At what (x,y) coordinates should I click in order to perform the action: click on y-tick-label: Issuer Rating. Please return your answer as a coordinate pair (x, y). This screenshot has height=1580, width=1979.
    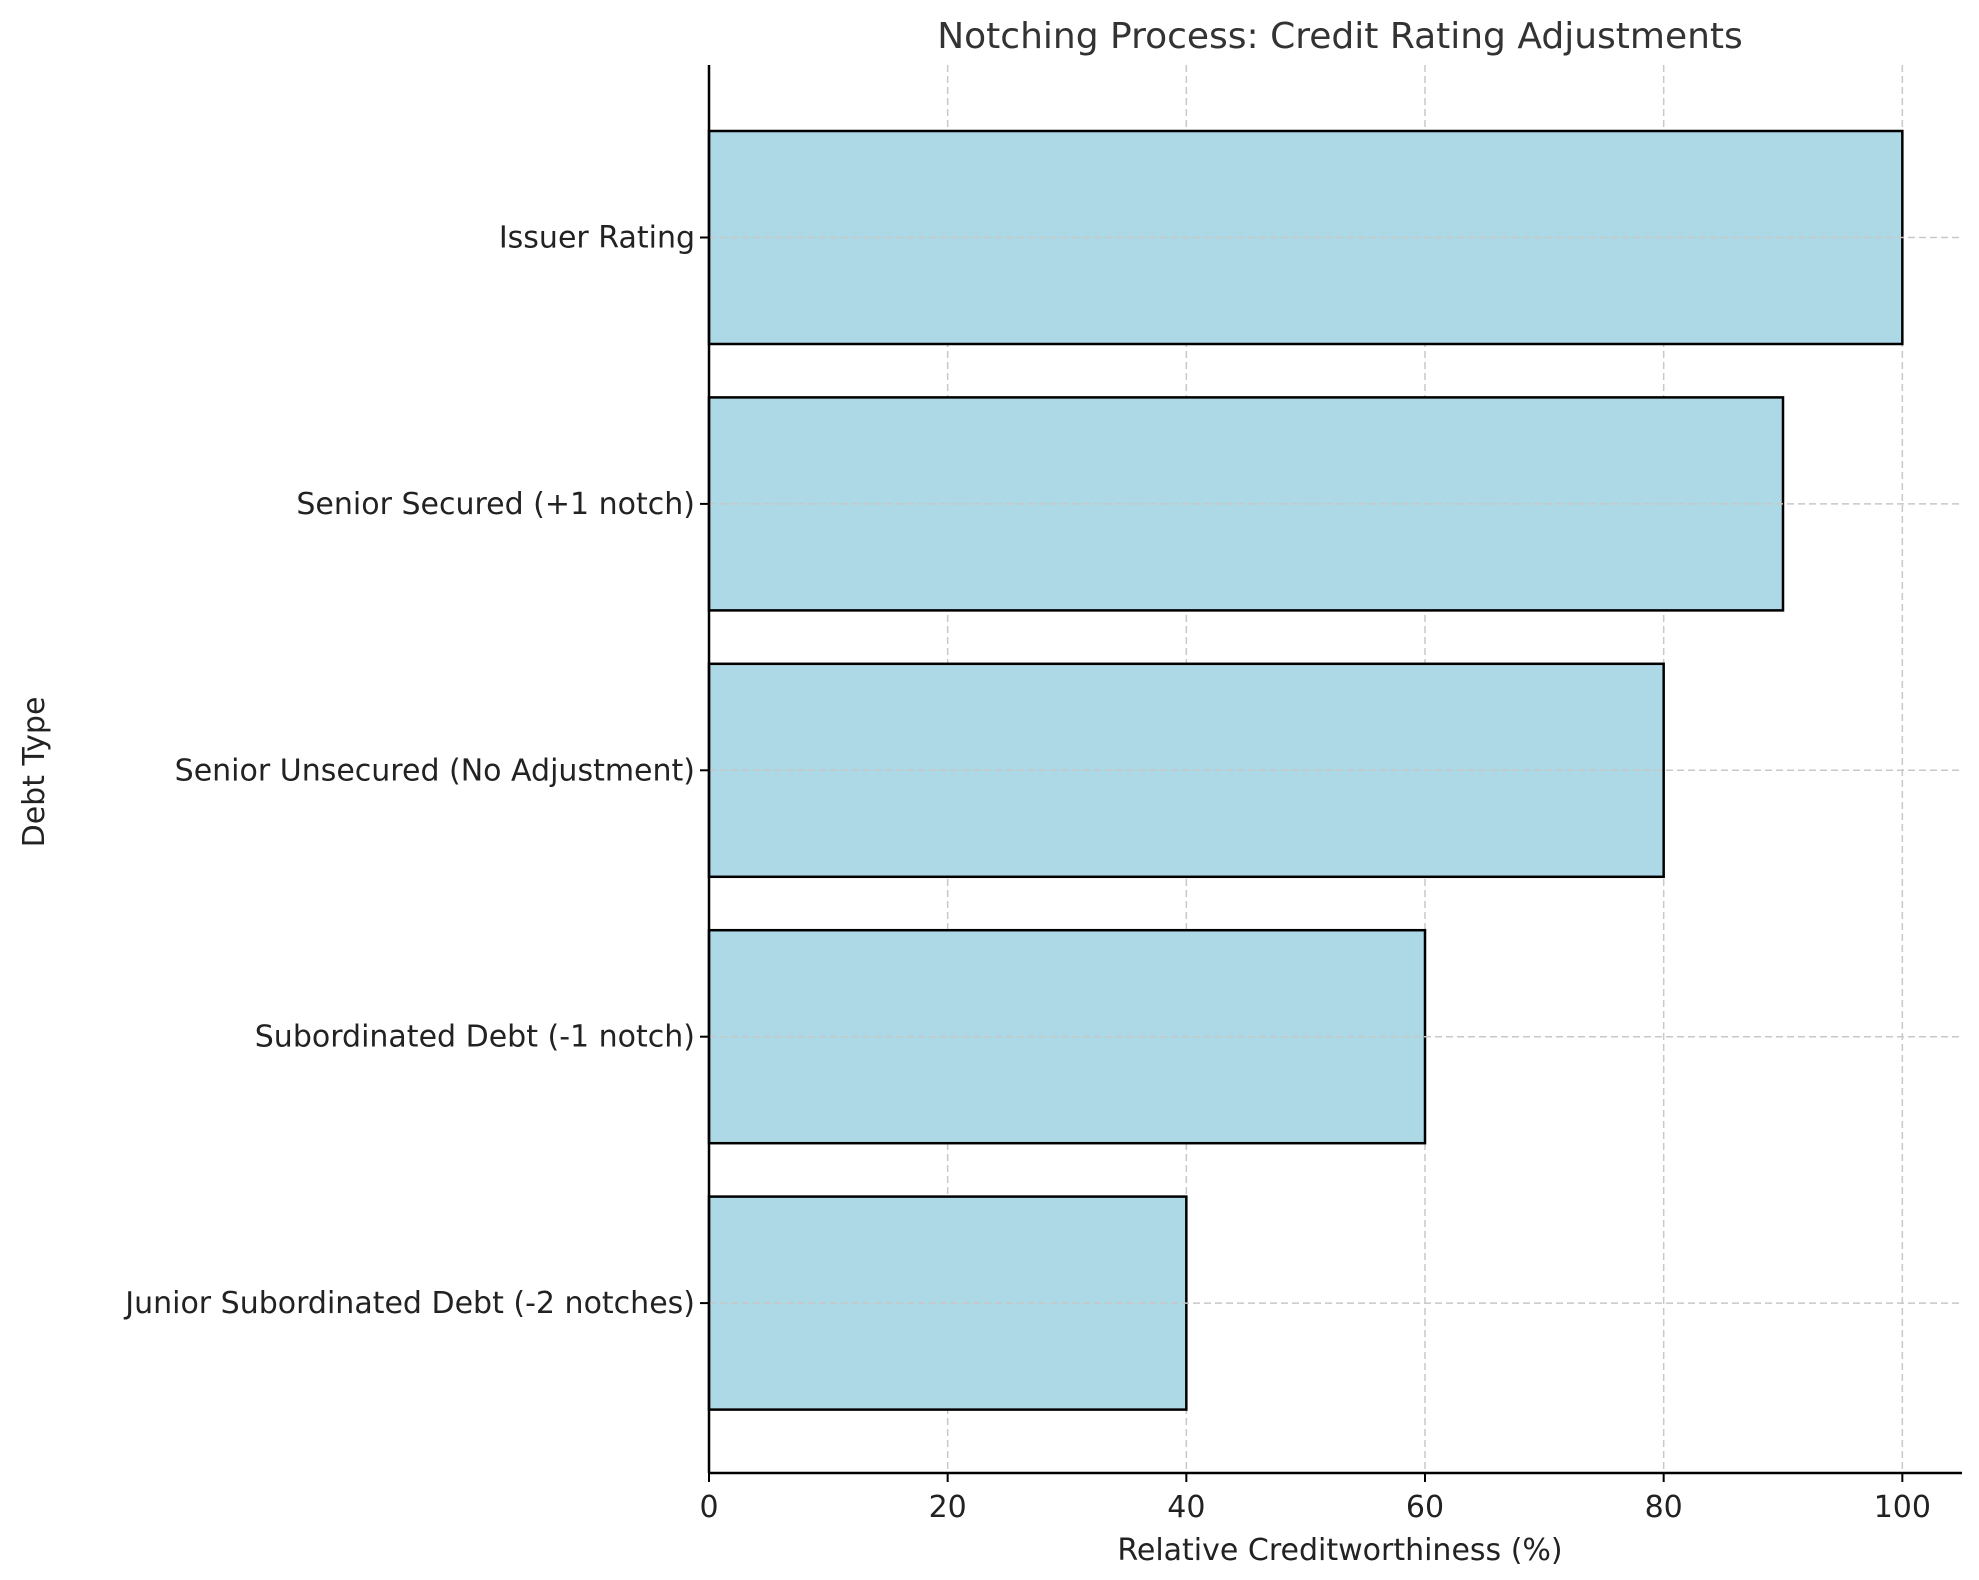
    Looking at the image, I should click on (597, 238).